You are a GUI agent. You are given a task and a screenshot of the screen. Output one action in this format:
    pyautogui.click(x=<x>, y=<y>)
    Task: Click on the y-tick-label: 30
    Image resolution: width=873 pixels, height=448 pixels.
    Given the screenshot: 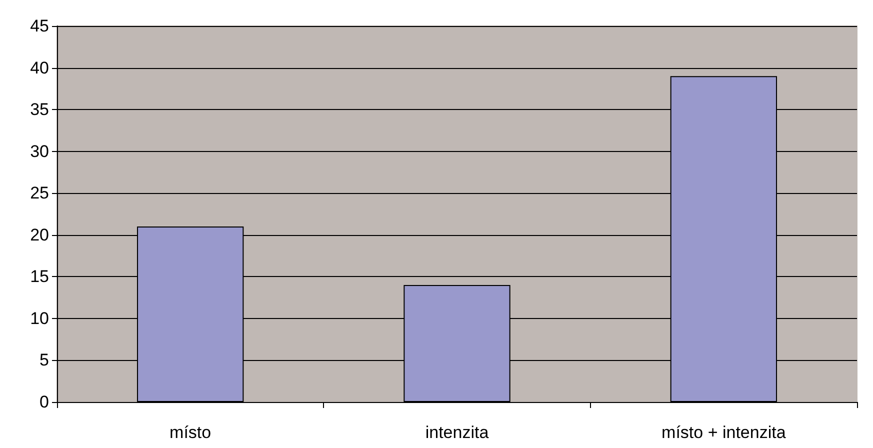 What is the action you would take?
    pyautogui.click(x=39, y=151)
    